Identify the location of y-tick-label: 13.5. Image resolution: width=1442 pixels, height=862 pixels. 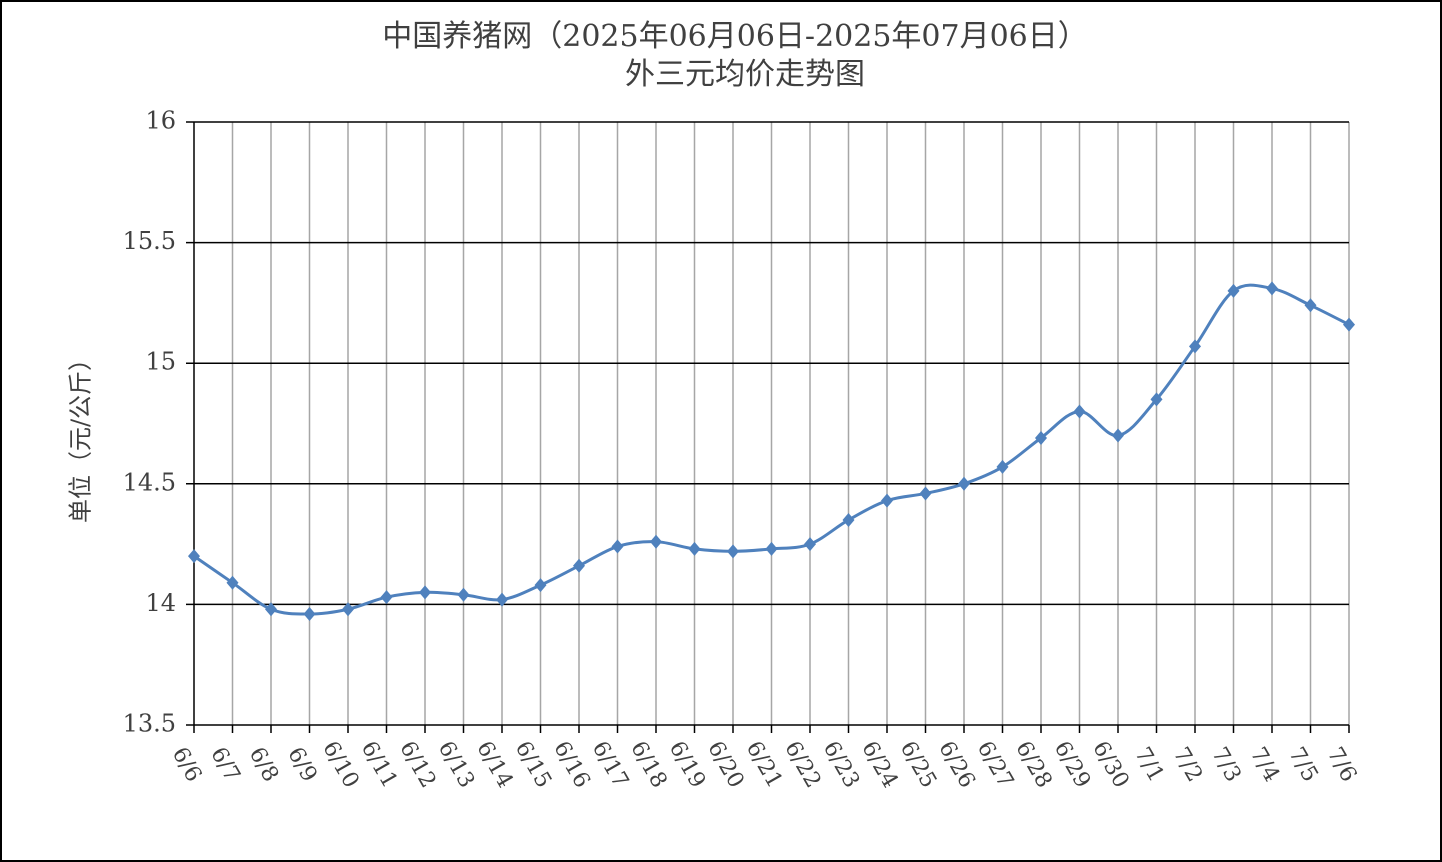
(149, 724).